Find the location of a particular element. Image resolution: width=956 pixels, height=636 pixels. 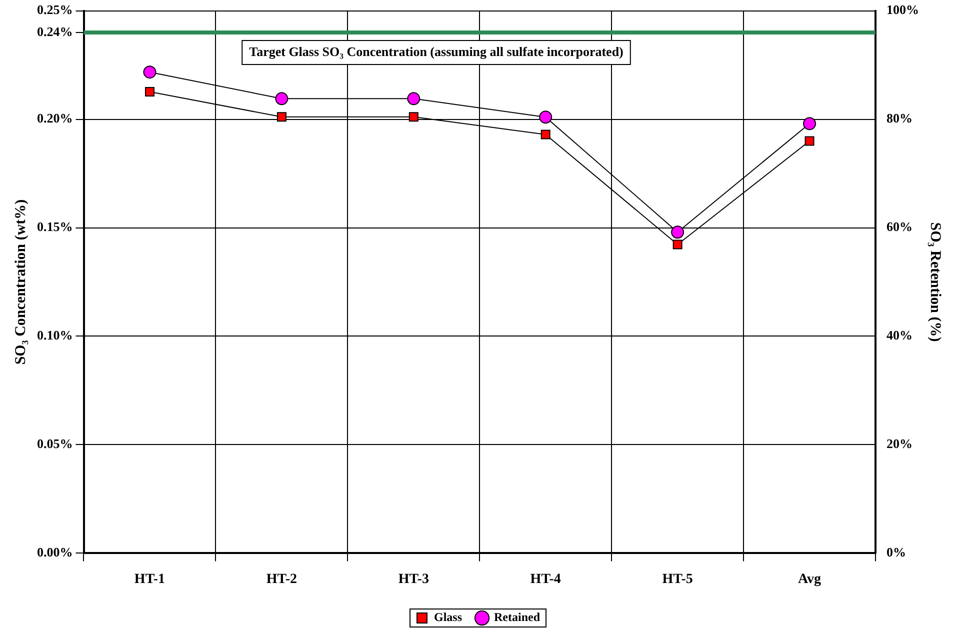

y-tick-label: 0.00% is located at coordinates (55, 552).